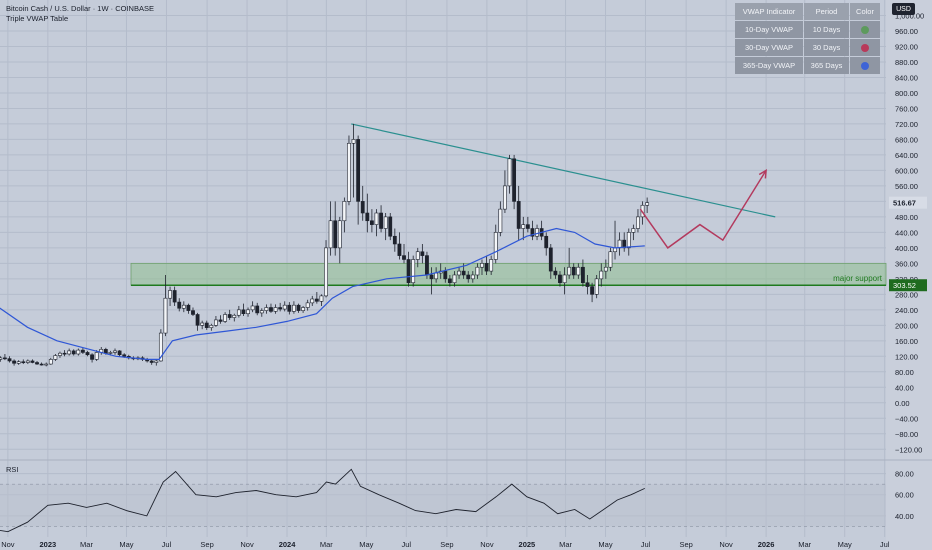 This screenshot has width=932, height=550. What do you see at coordinates (906, 248) in the screenshot?
I see `y-tick-label: 400.00` at bounding box center [906, 248].